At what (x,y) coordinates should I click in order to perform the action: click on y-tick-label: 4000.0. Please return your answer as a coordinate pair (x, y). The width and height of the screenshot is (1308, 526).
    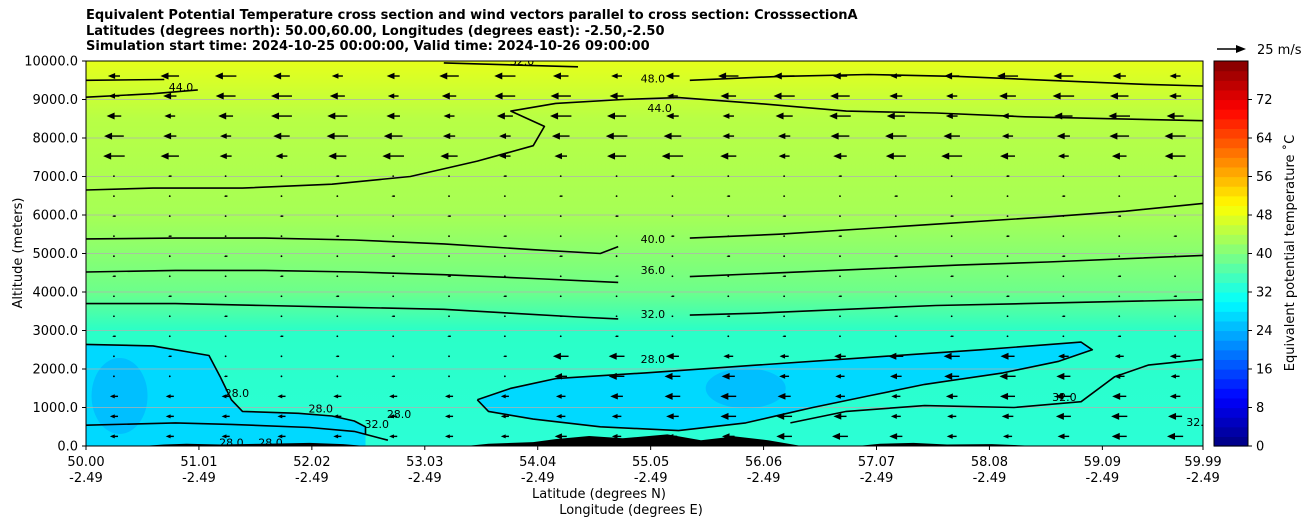
    Looking at the image, I should click on (56, 293).